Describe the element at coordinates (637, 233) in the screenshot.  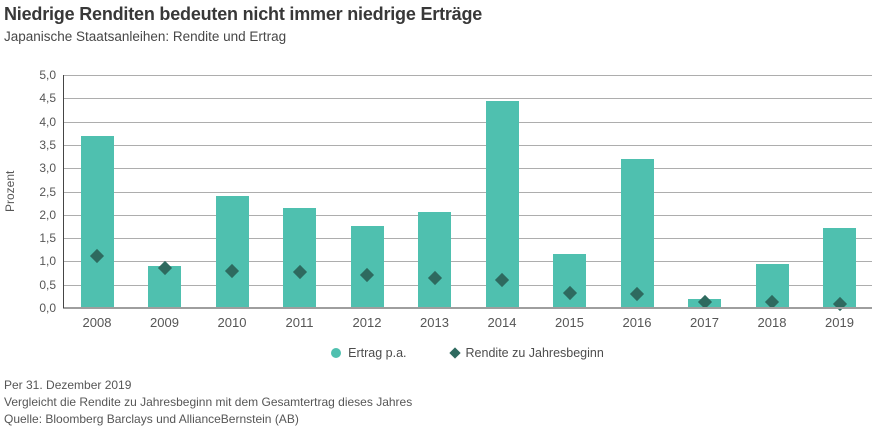
I see `bar-2016` at that location.